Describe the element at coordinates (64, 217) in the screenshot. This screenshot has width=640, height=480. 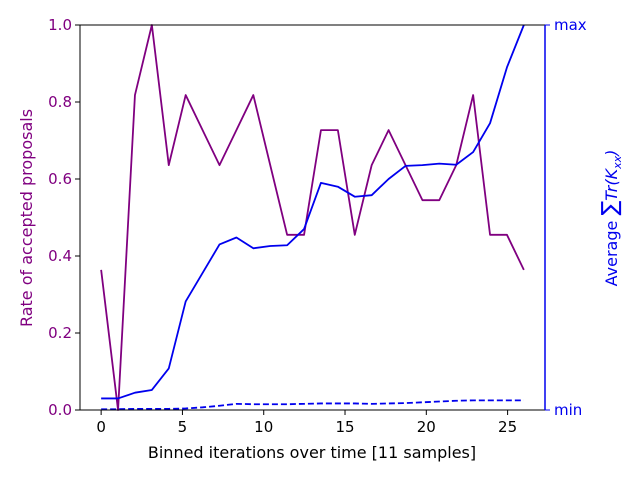
I see `left-axis-ticks: 0.0 0.2 0.4 0.6 0.8 1.0` at that location.